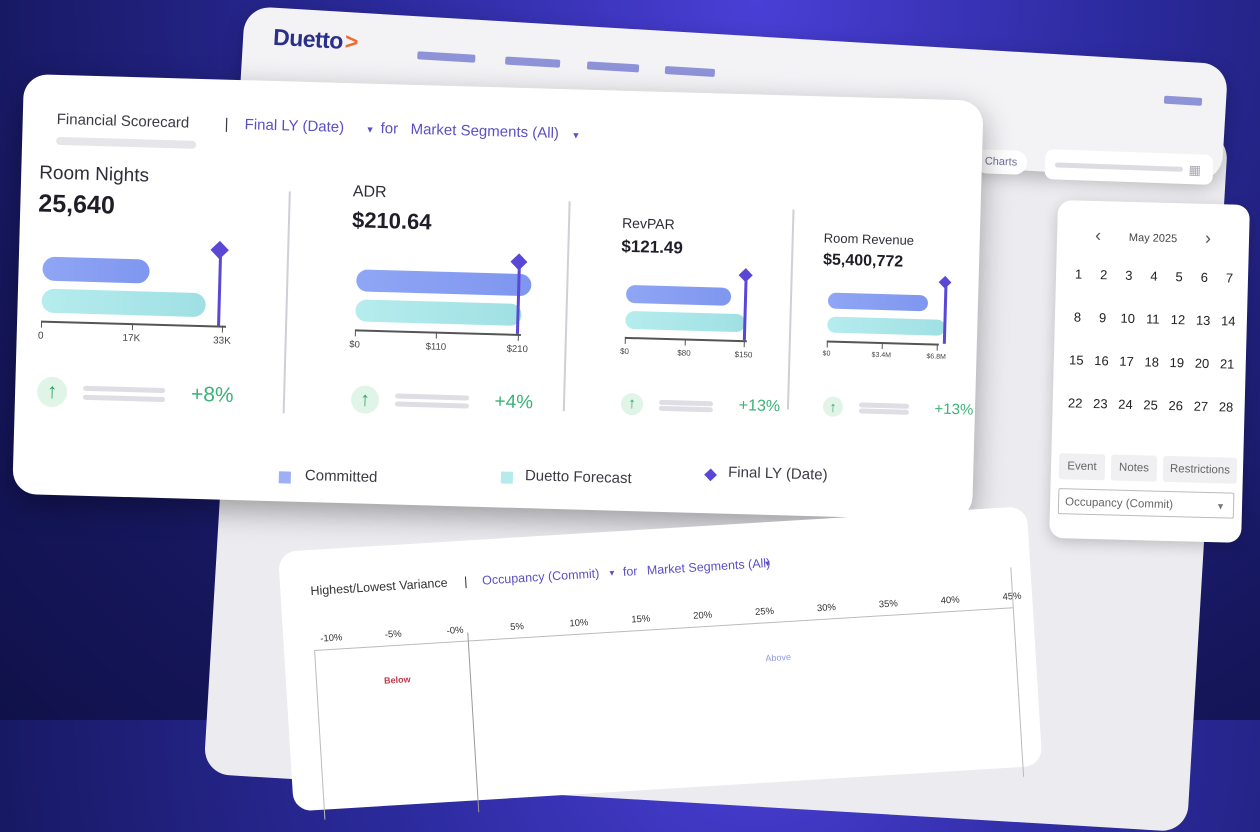  I want to click on calendar-day: 5, so click(1179, 277).